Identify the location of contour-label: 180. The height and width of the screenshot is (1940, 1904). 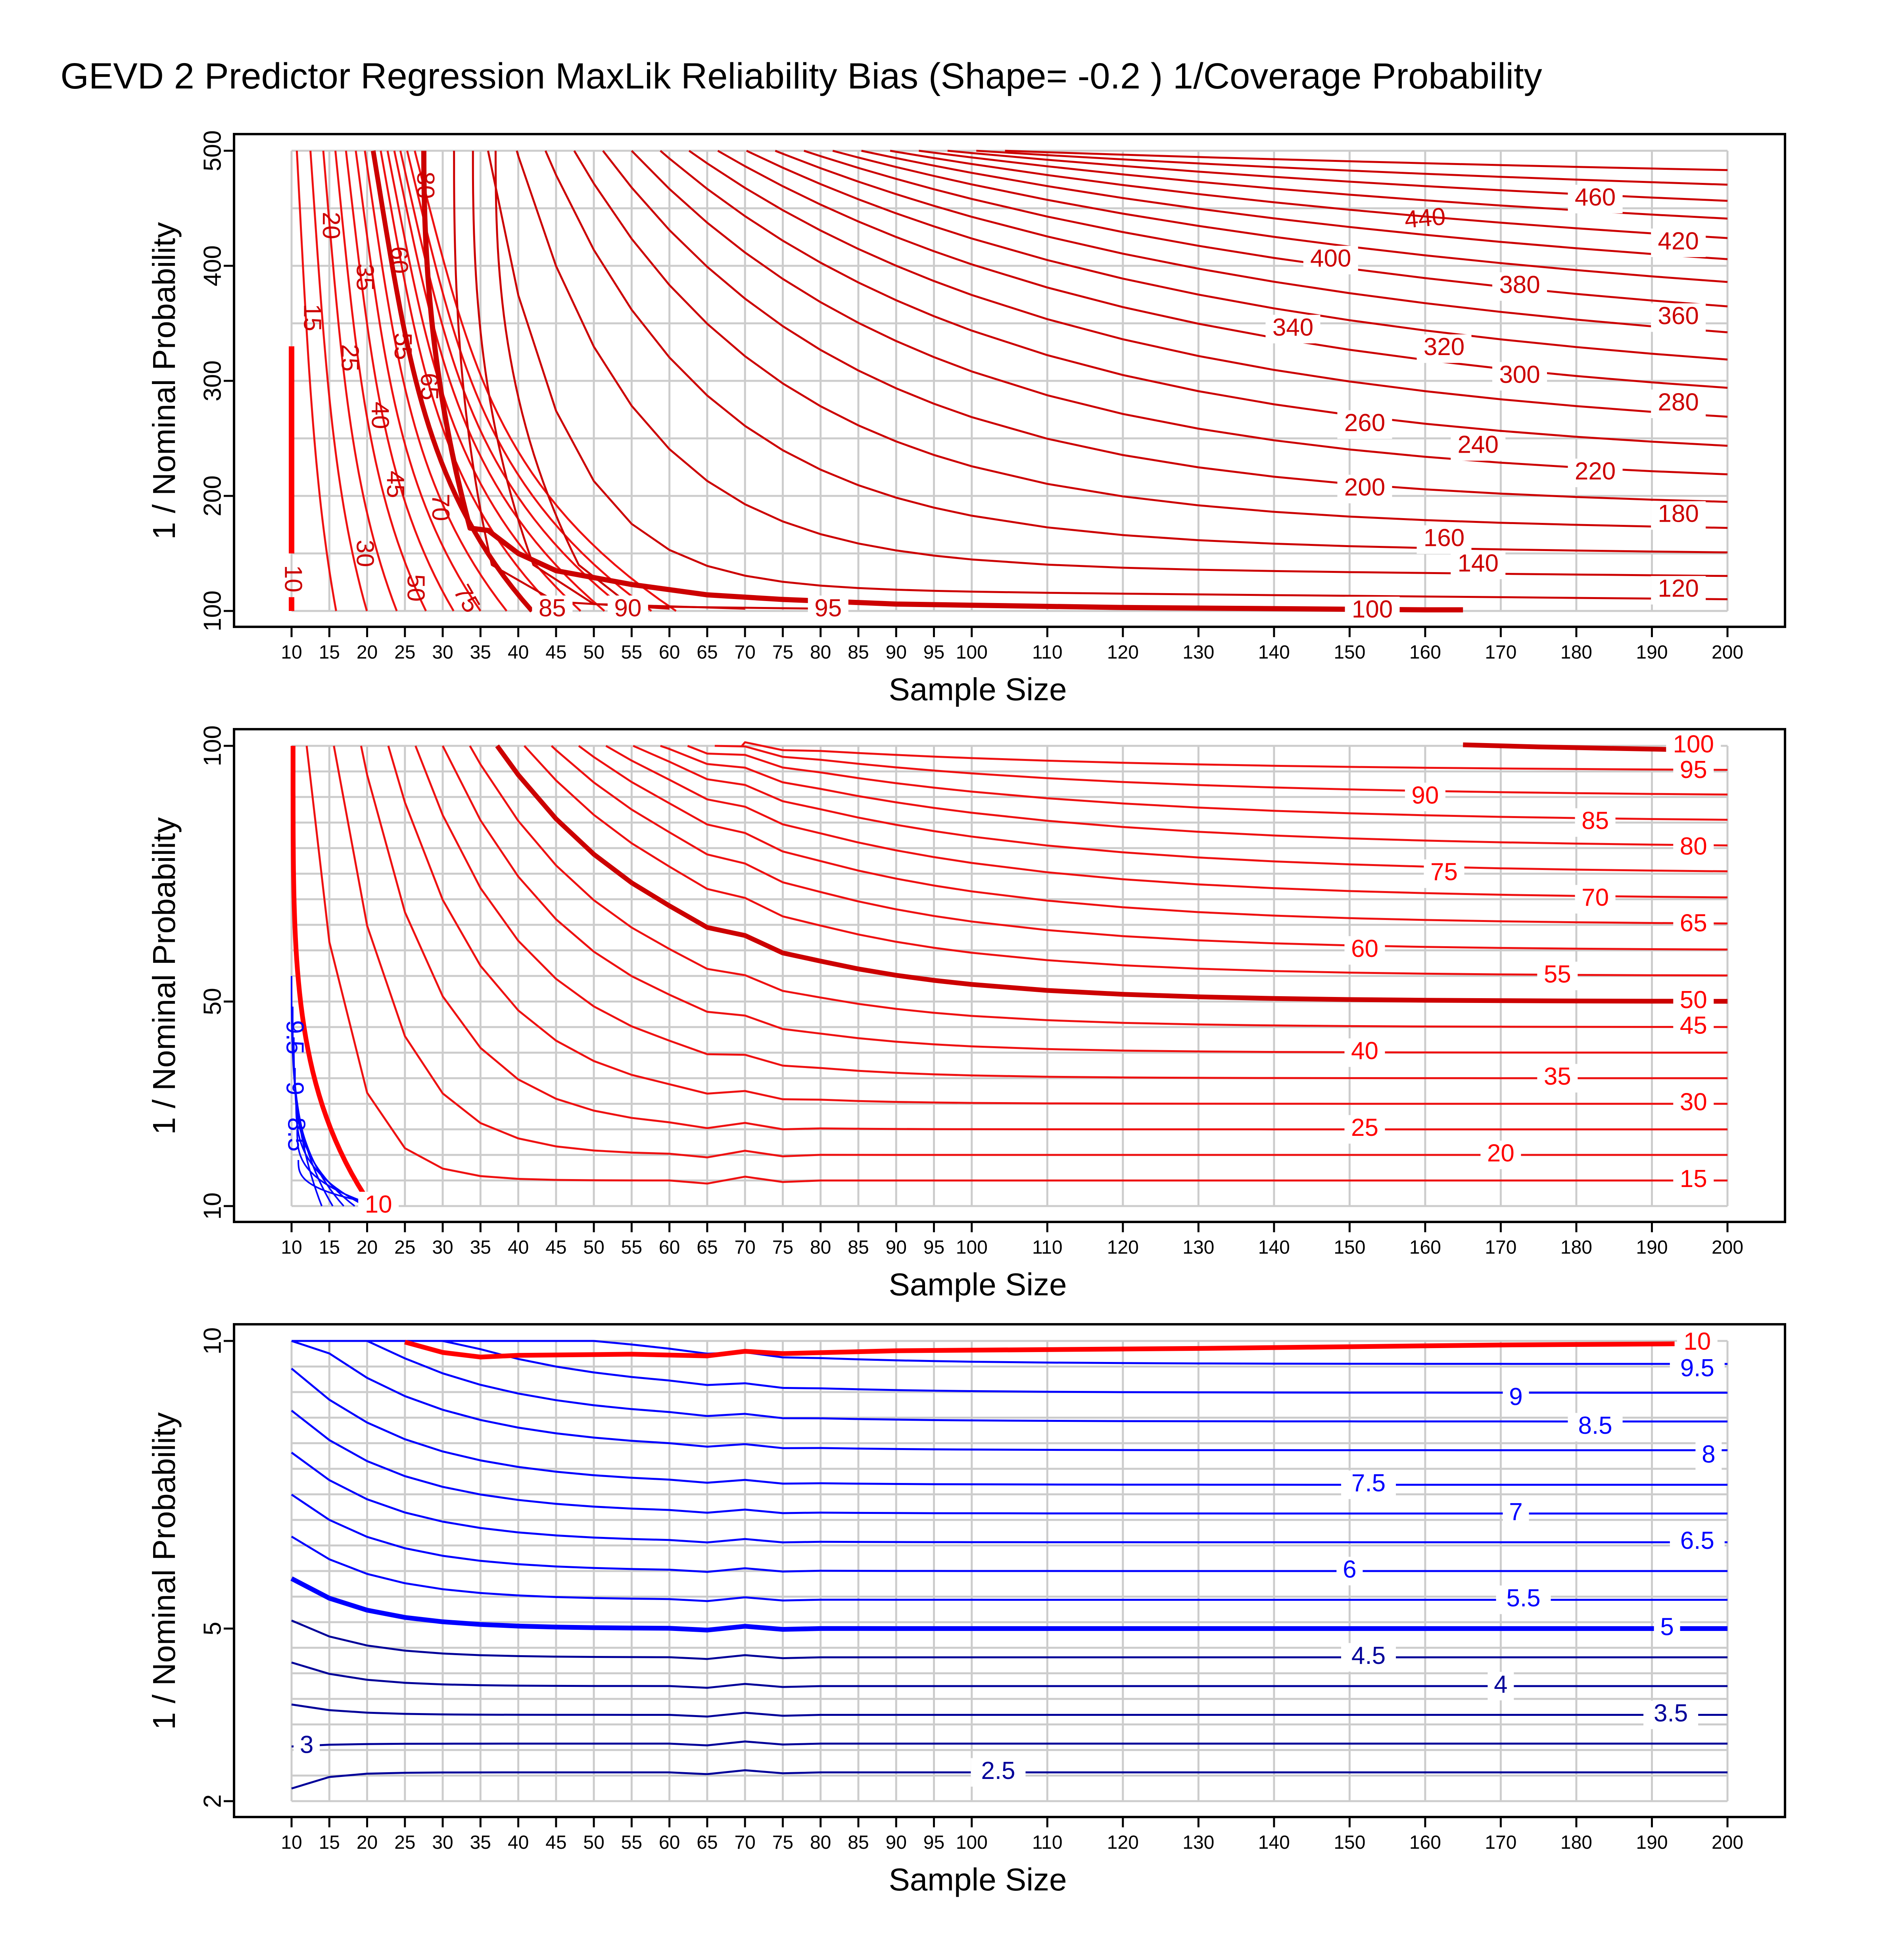
(1678, 514).